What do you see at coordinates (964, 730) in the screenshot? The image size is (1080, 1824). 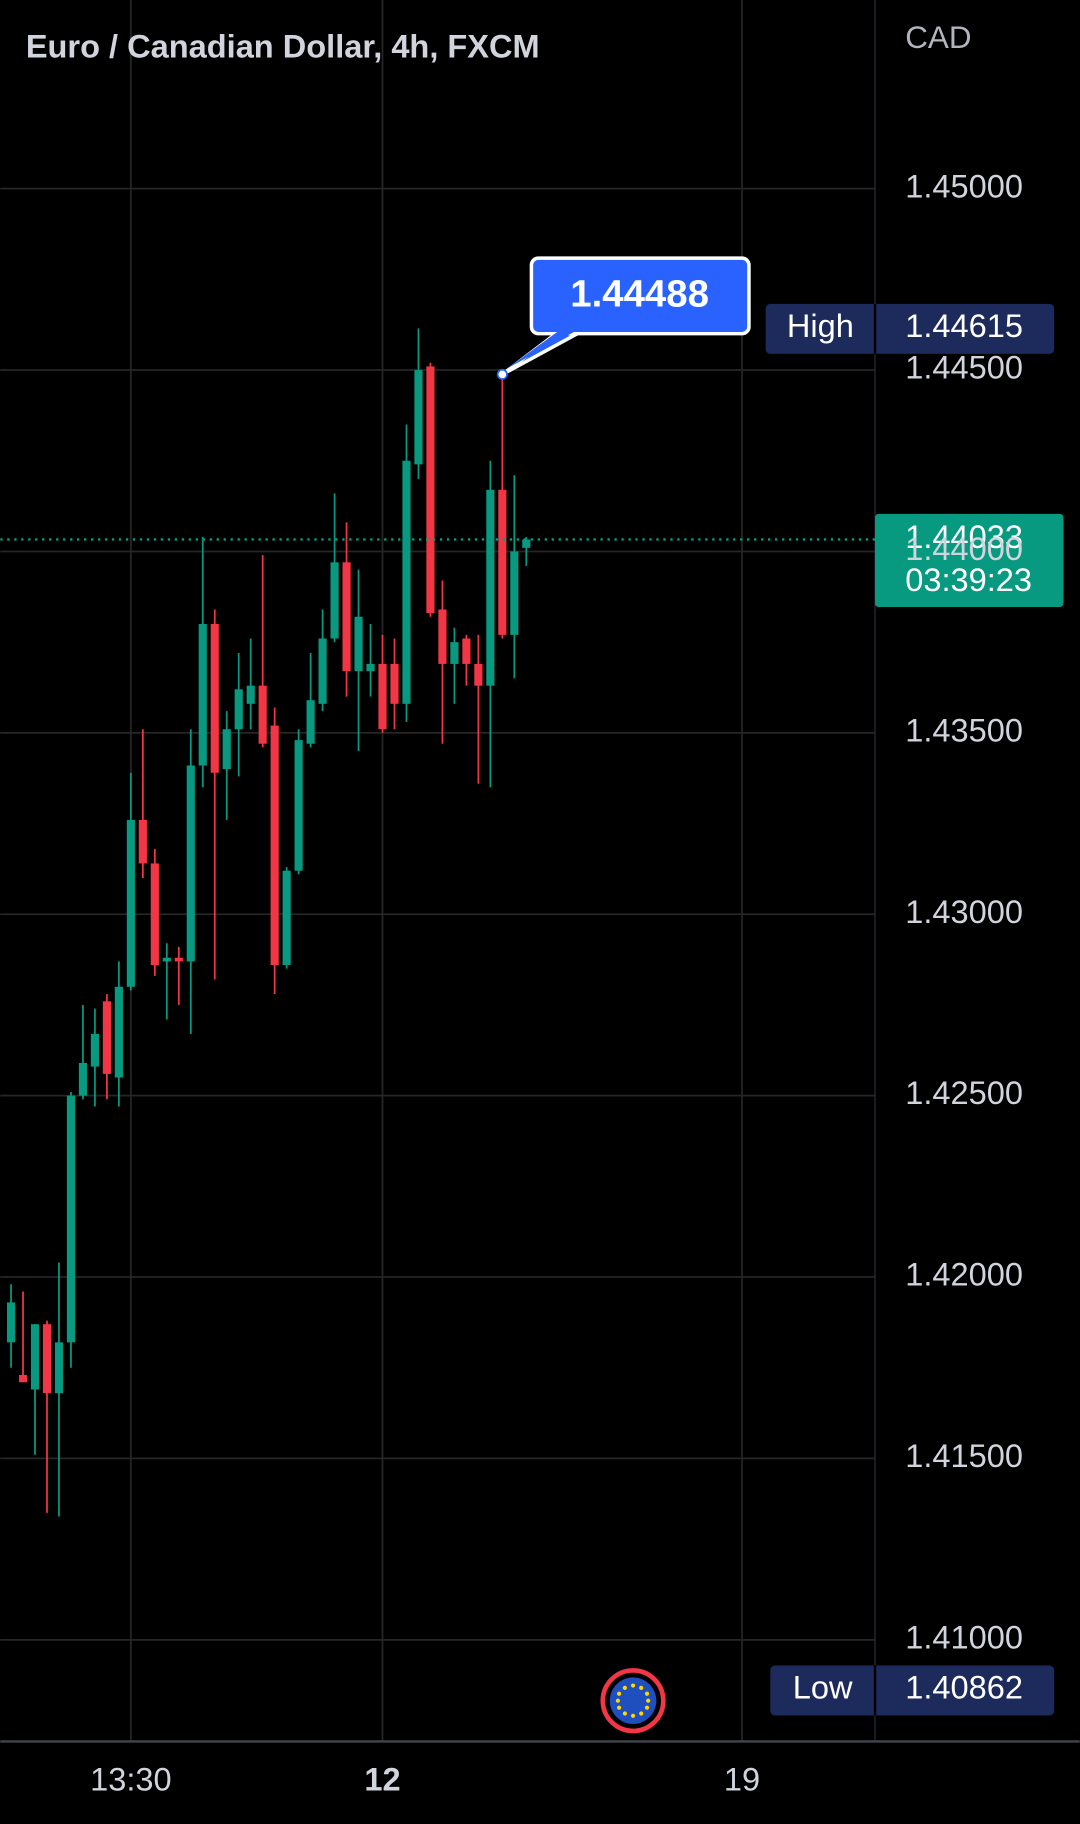 I see `y-tick-label: 1.43500` at bounding box center [964, 730].